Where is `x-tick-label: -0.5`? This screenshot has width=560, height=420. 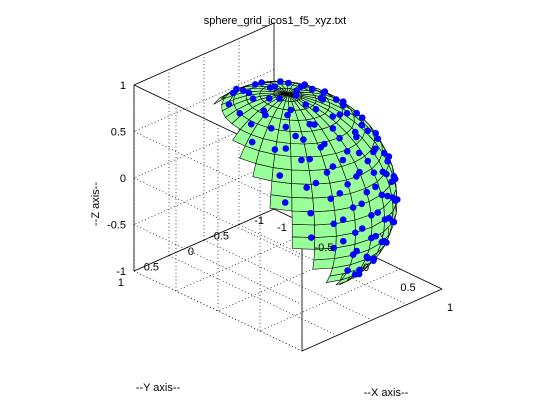 x-tick-label: -0.5 is located at coordinates (324, 248).